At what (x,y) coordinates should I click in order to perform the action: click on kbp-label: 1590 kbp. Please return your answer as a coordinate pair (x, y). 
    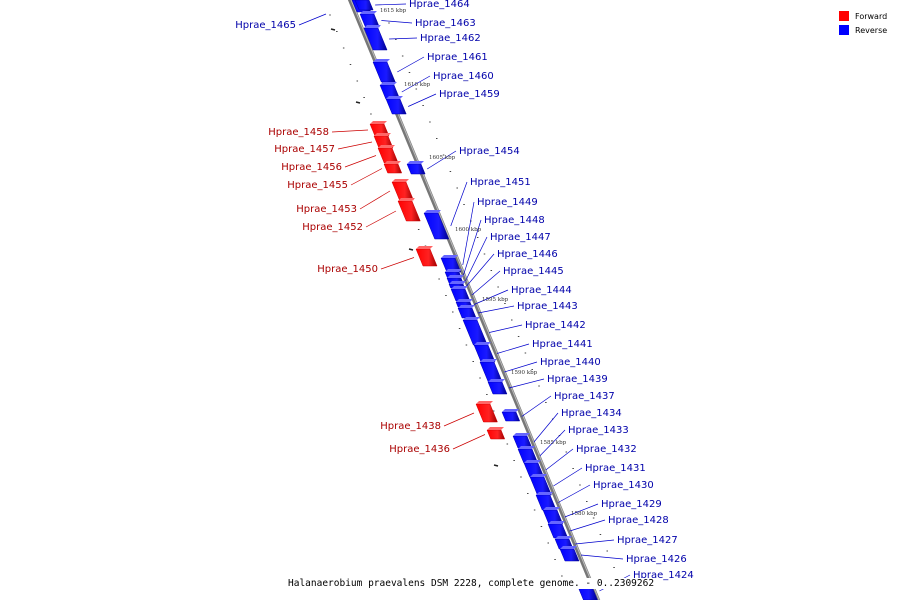
    Looking at the image, I should click on (524, 373).